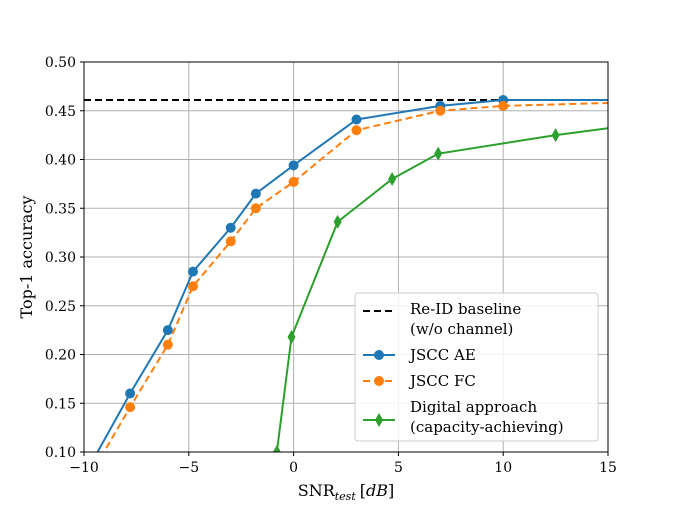  I want to click on y-tick-label: 0.50, so click(60, 63).